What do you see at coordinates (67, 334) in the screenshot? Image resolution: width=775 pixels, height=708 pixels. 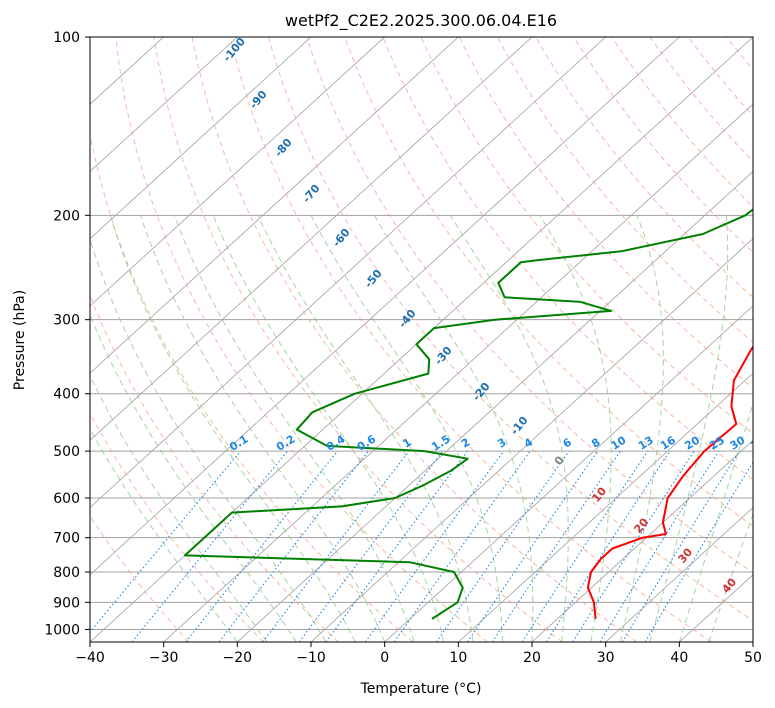 I see `y-axis: 100 200 300 400 500 600 700 800 900 1000` at bounding box center [67, 334].